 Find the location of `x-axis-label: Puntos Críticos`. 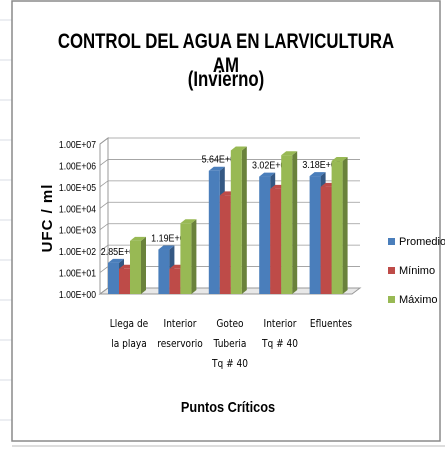

x-axis-label: Puntos Críticos is located at coordinates (228, 406).